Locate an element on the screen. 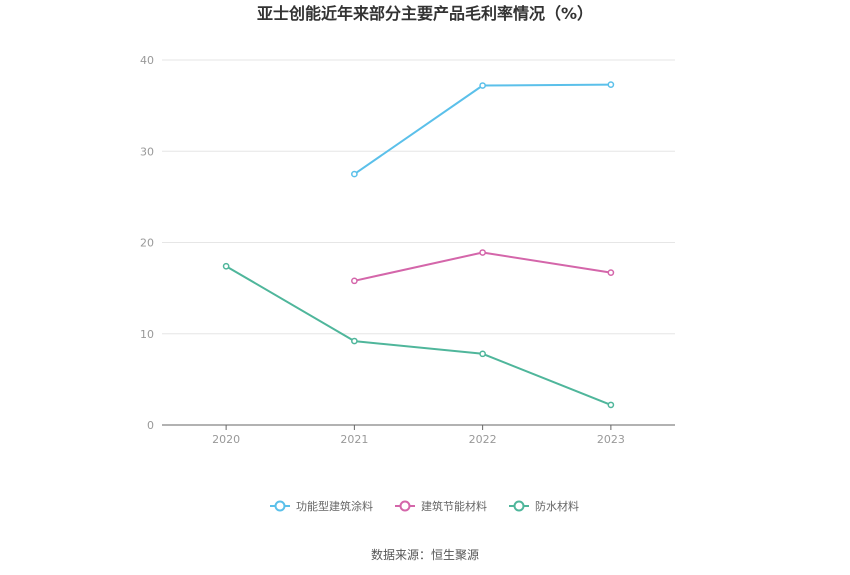  legend-label: 建筑节能材料 is located at coordinates (454, 506).